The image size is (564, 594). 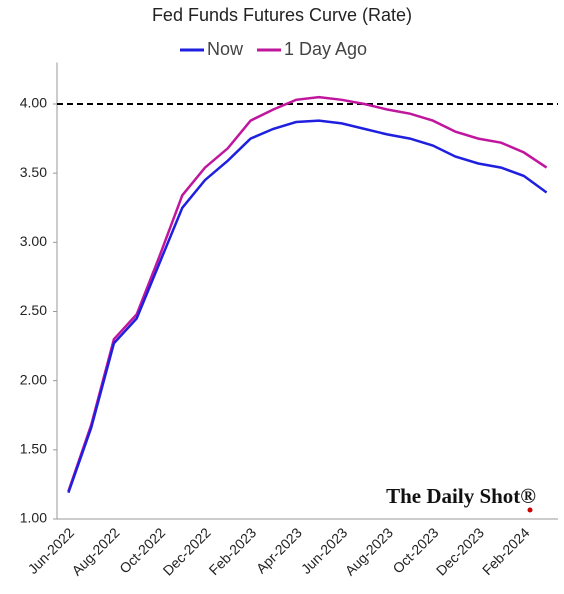 I want to click on y-tick-label: 2.00, so click(x=33, y=379).